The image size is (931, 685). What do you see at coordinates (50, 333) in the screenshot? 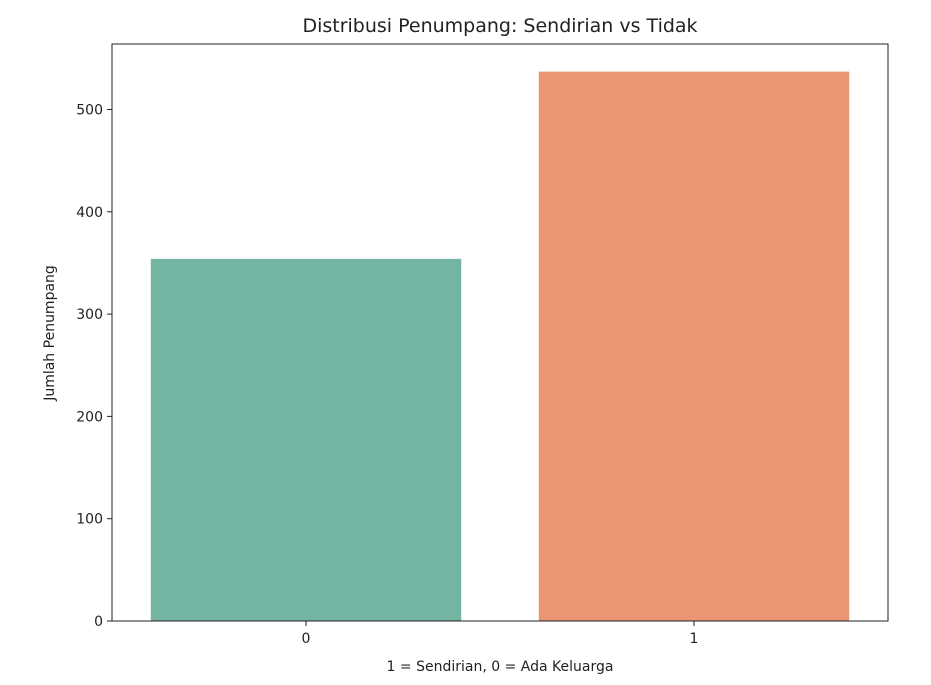
I see `y-axis-label: Jumlah Penumpang` at bounding box center [50, 333].